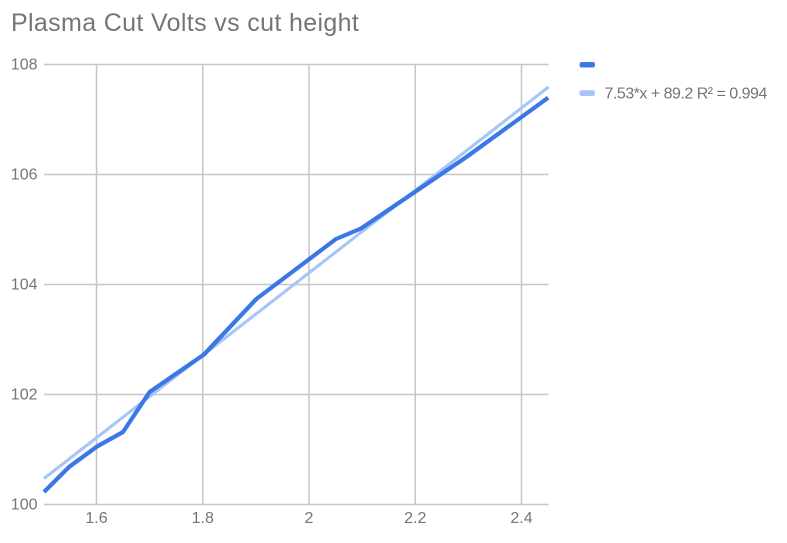 The height and width of the screenshot is (543, 787). I want to click on svg-text: 108, so click(24, 65).